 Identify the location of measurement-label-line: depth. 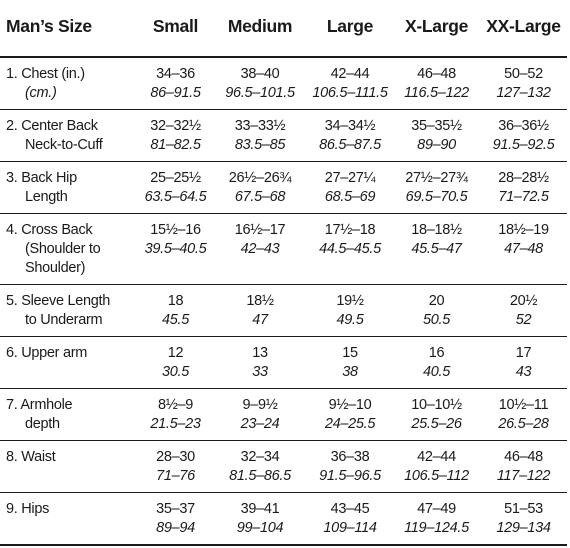
(42, 424).